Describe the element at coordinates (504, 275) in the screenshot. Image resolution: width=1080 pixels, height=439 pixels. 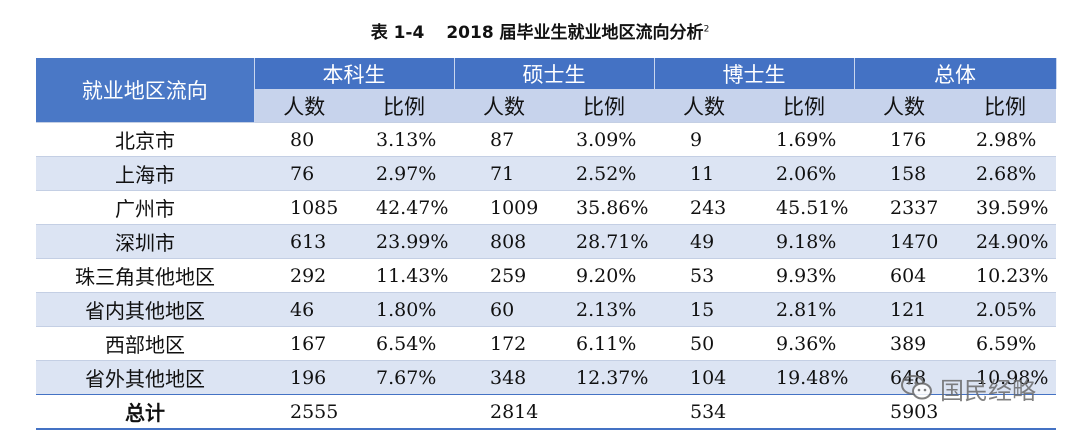
I see `count-cell: 259` at that location.